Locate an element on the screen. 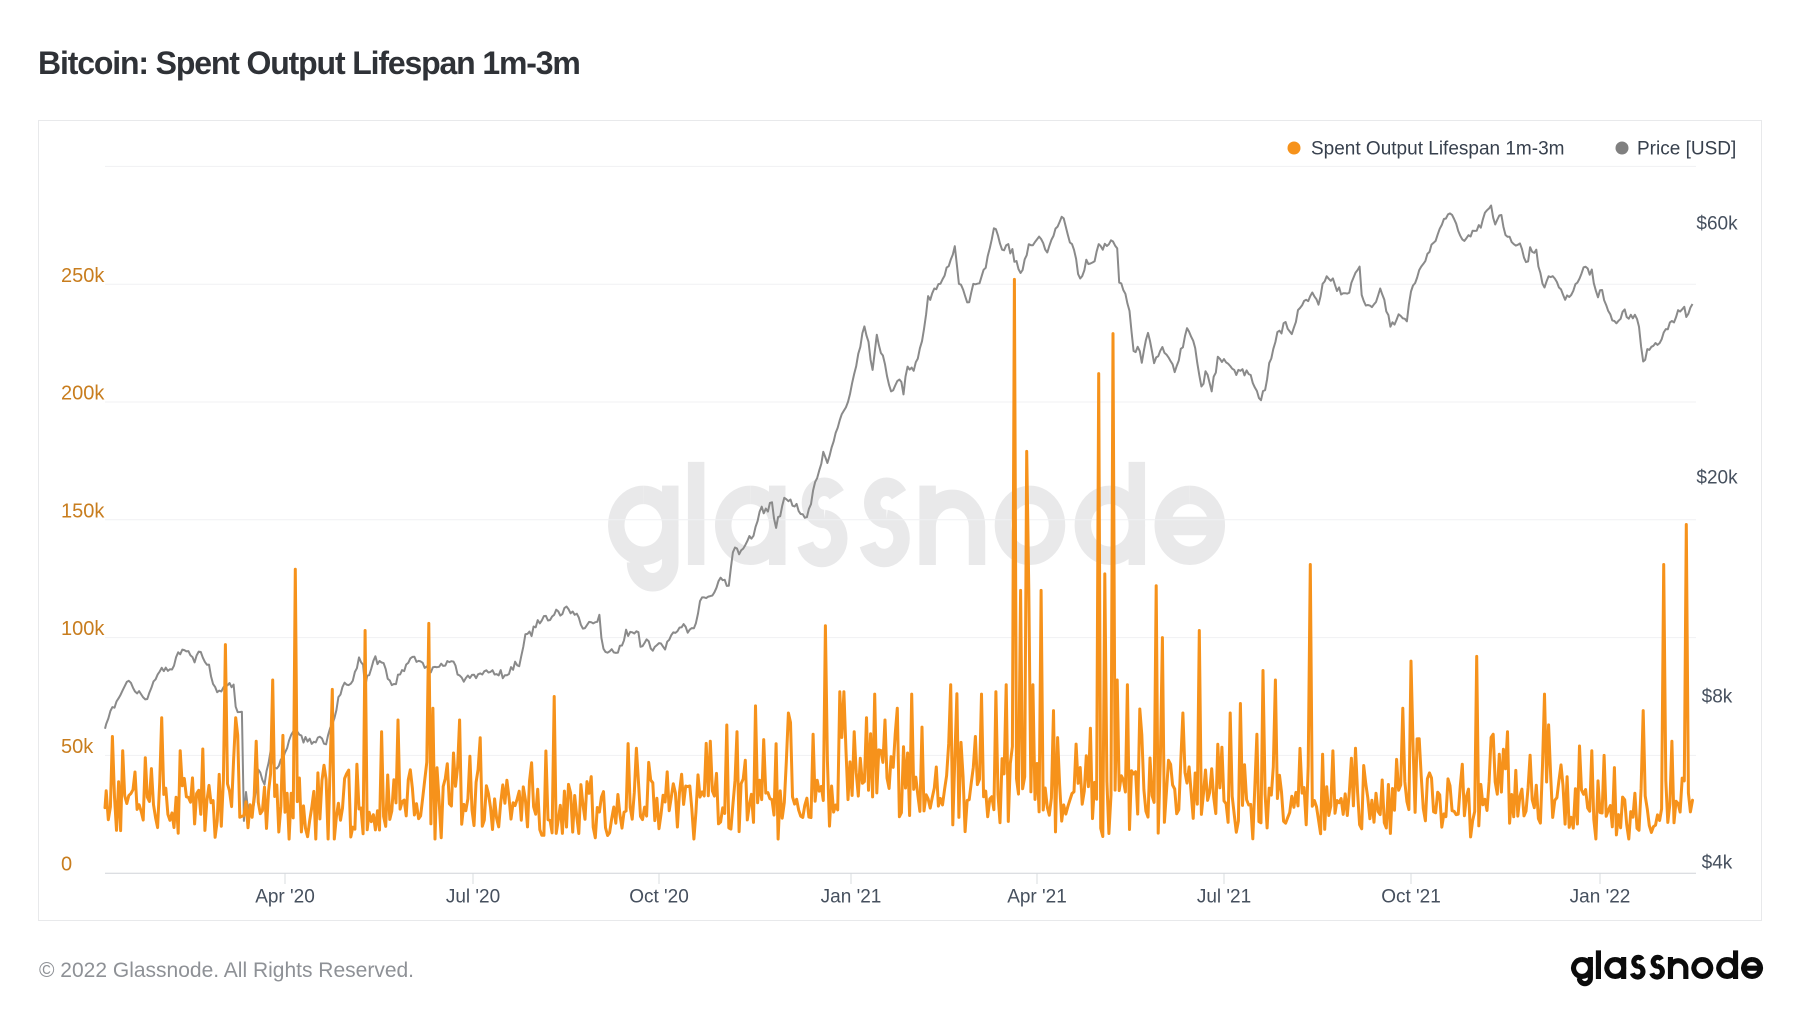  svg-text: Jan '22 is located at coordinates (1600, 897).